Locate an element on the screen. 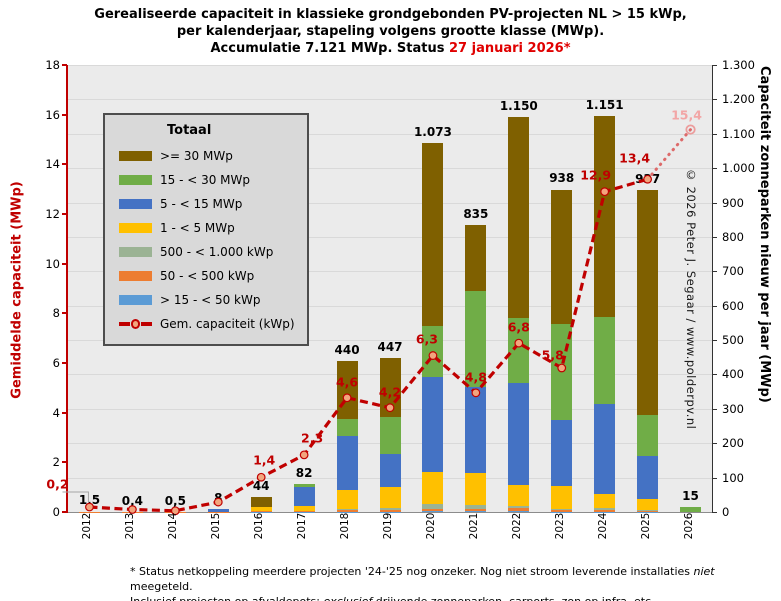 The height and width of the screenshot is (601, 781). label-leader-line is located at coordinates (75, 498).